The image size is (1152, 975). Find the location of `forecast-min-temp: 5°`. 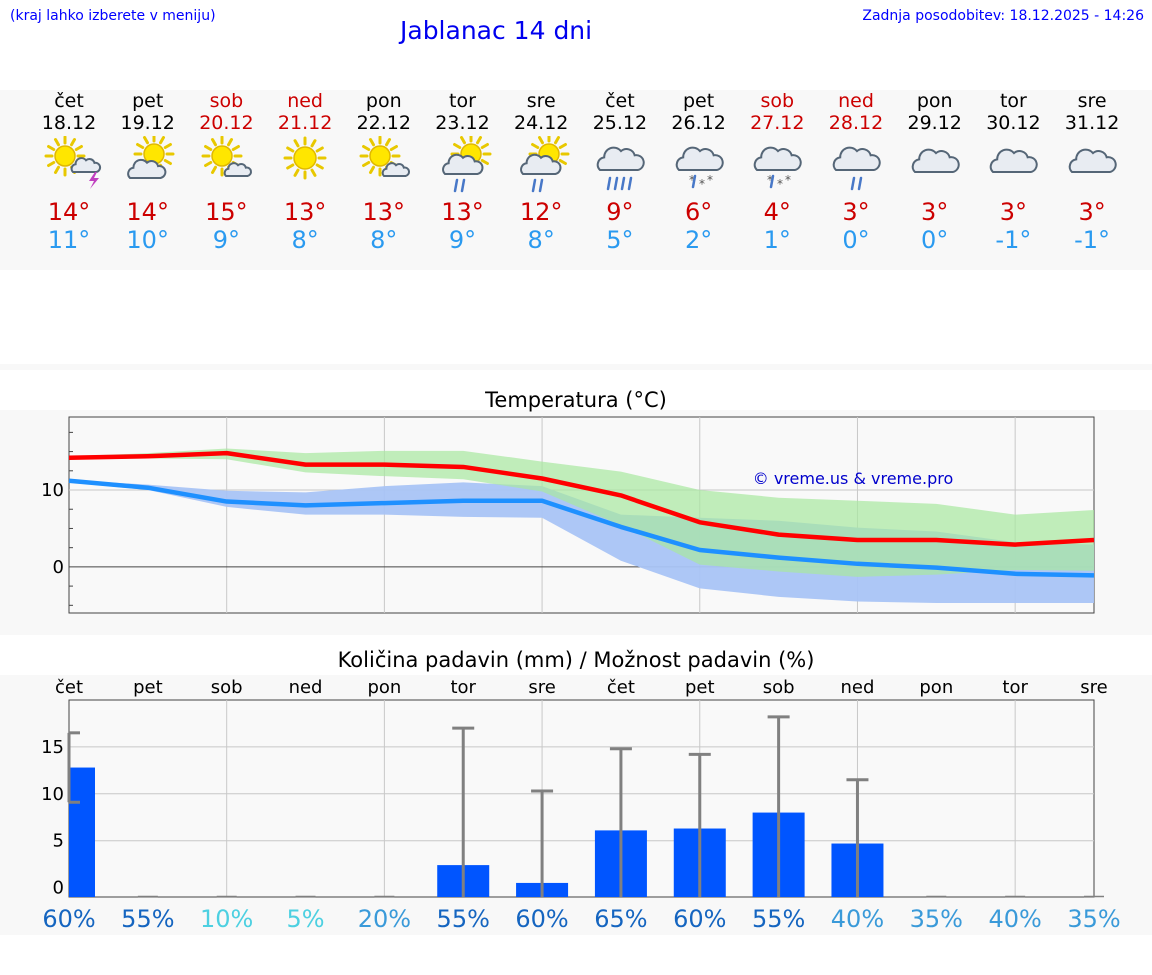

forecast-min-temp: 5° is located at coordinates (620, 240).